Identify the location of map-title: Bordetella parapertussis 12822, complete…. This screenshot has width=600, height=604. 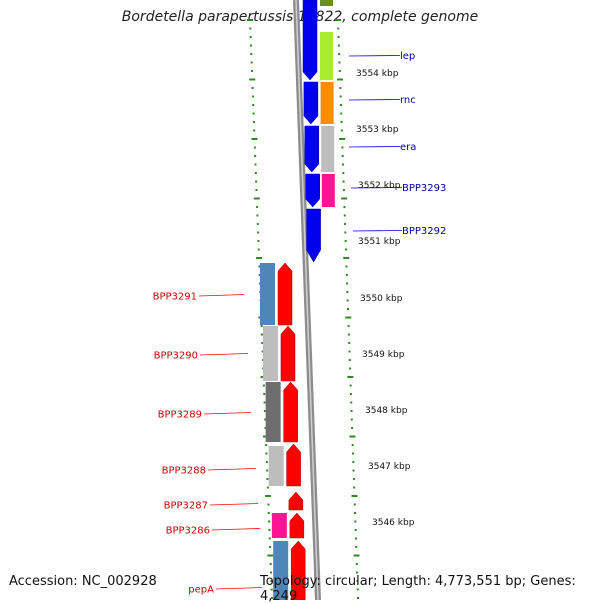
(300, 17).